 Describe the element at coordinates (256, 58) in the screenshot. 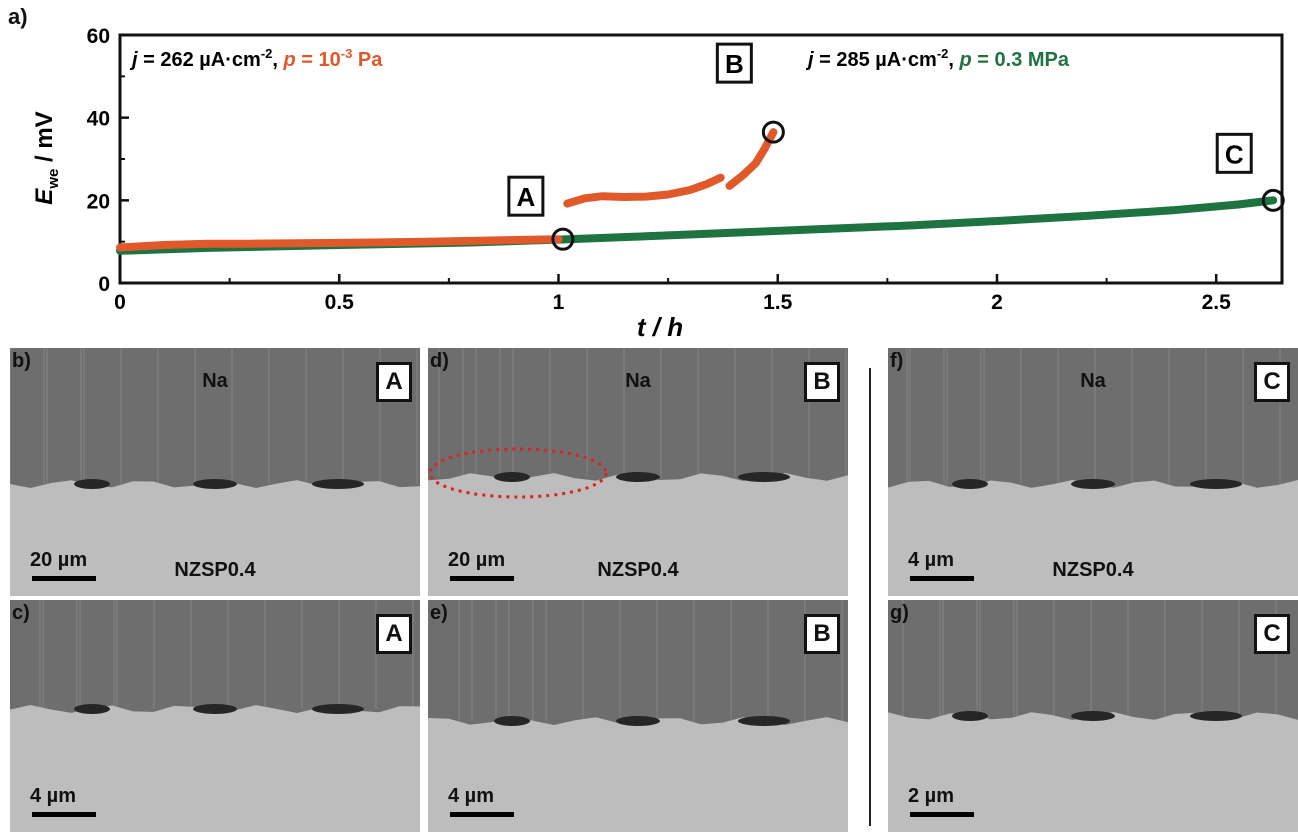

I see `condition-left: j = 262 µA·cm-2, p = 10-3 Pa` at that location.